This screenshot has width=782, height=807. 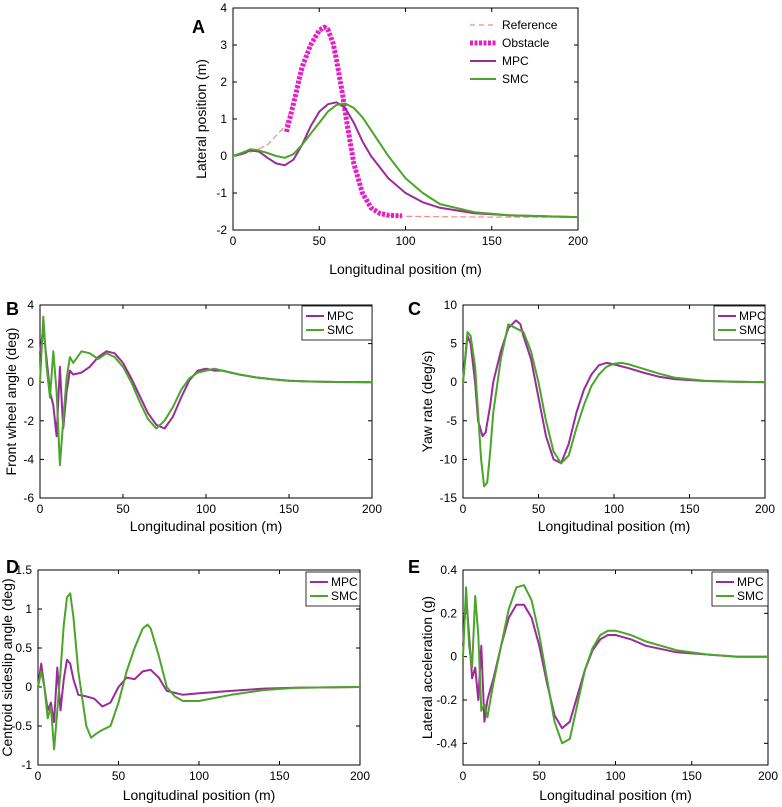 What do you see at coordinates (530, 25) in the screenshot?
I see `legend-label: Reference` at bounding box center [530, 25].